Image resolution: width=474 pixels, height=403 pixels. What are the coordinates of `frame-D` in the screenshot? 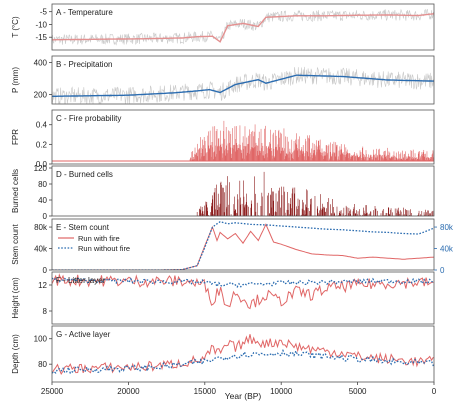 It's located at (243, 191).